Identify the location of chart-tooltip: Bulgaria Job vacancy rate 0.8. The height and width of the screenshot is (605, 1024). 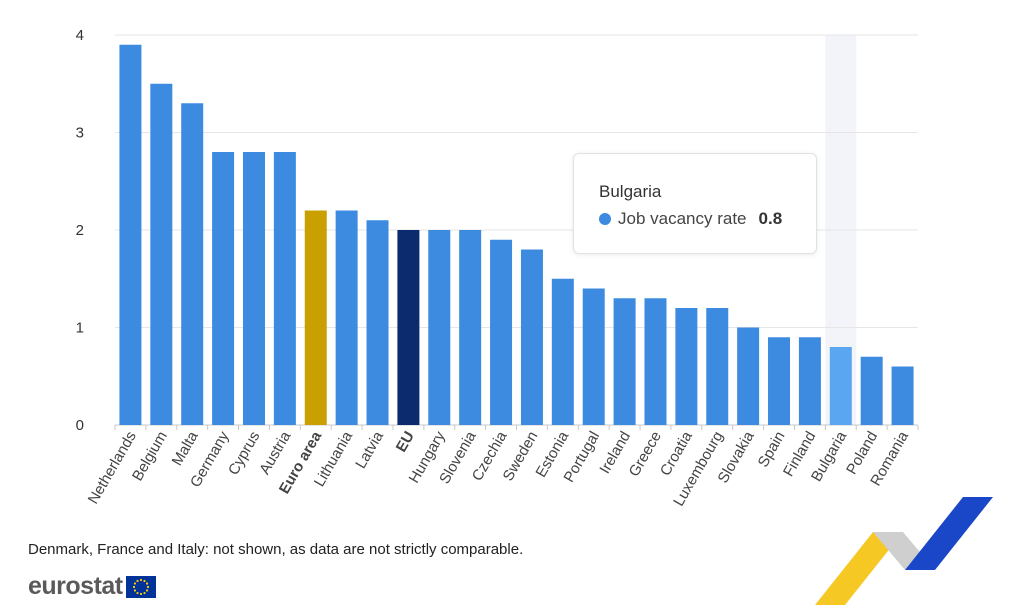
(695, 203).